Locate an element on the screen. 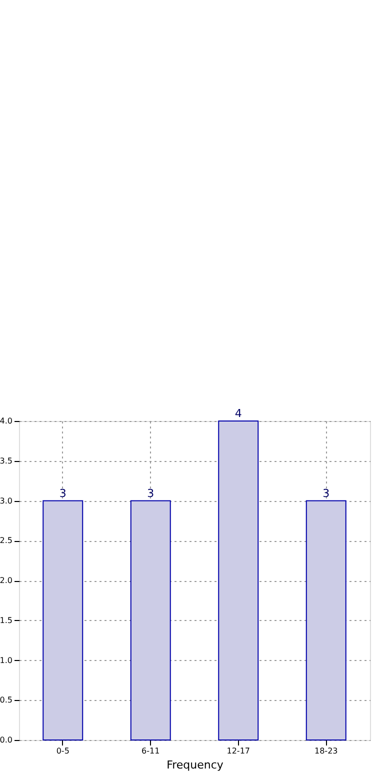 This screenshot has width=390, height=780. x-tick-label: 6-11 is located at coordinates (151, 751).